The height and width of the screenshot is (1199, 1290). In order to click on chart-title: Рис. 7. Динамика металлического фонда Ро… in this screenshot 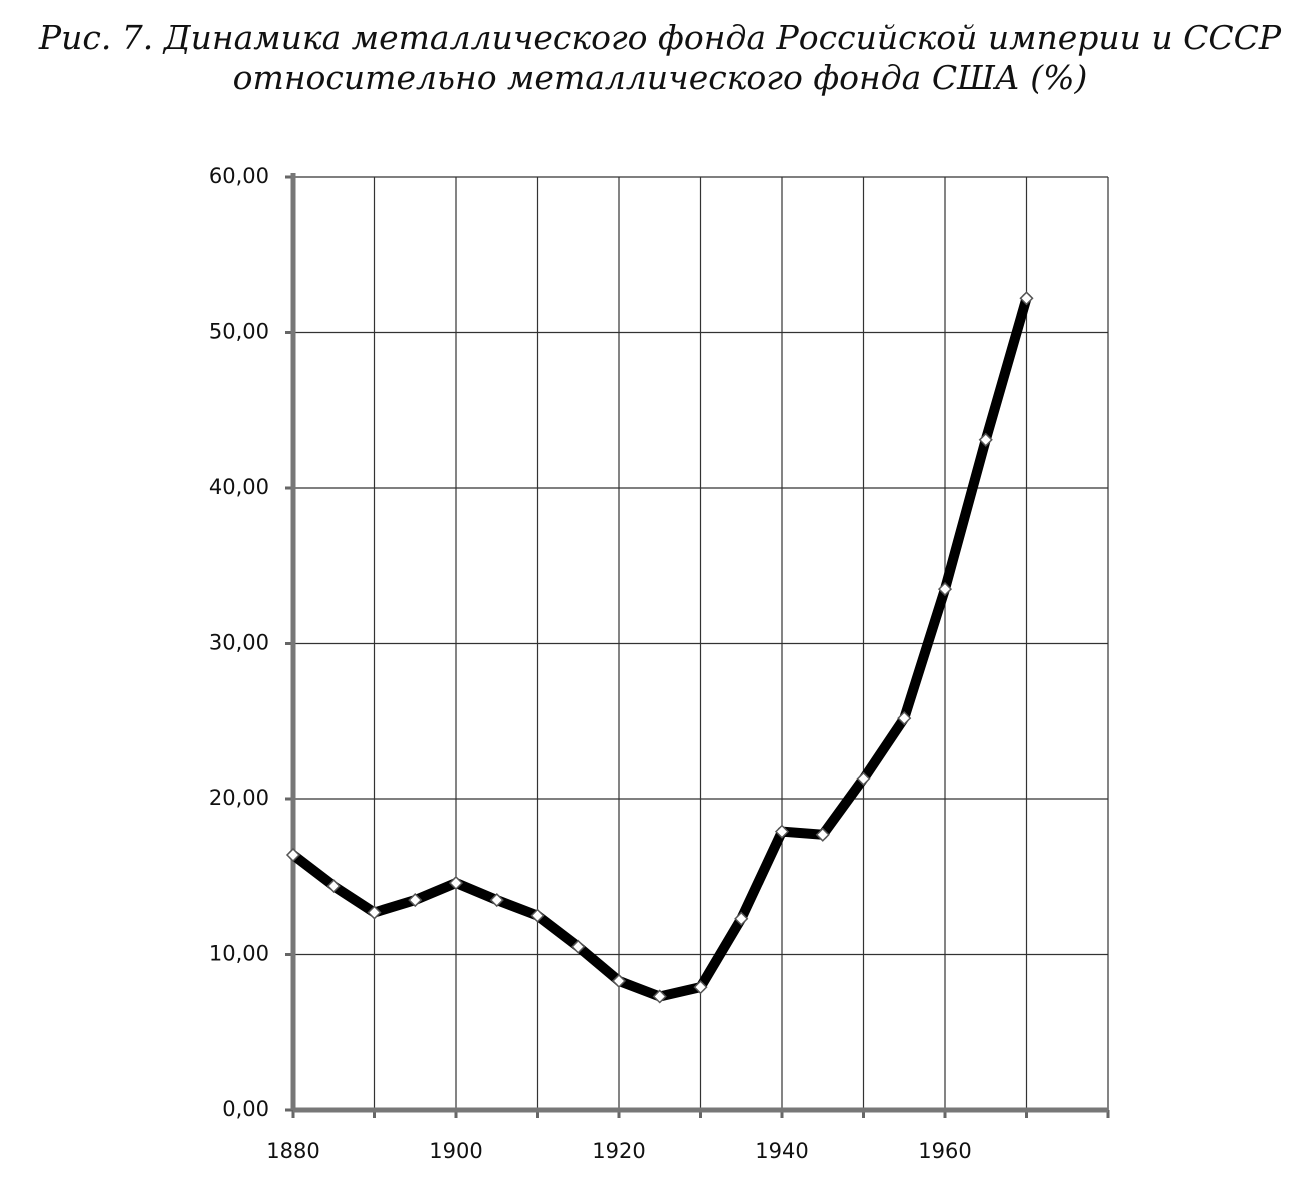, I will do `click(660, 37)`.